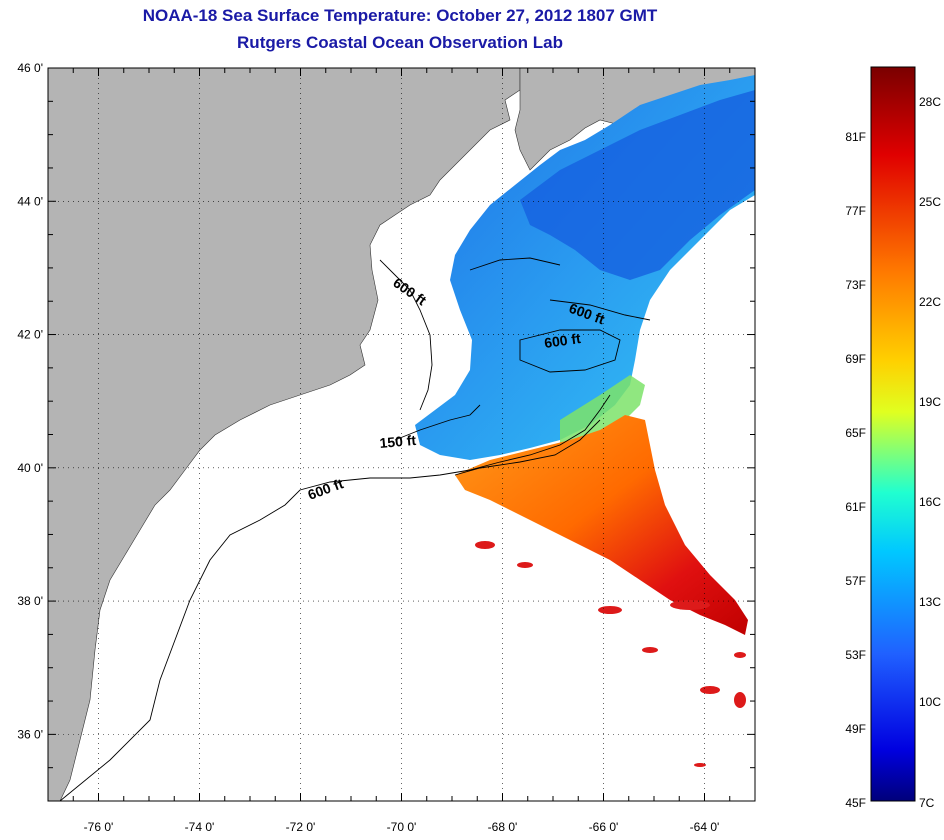 The image size is (944, 840). I want to click on sst-warm-region, so click(601, 525).